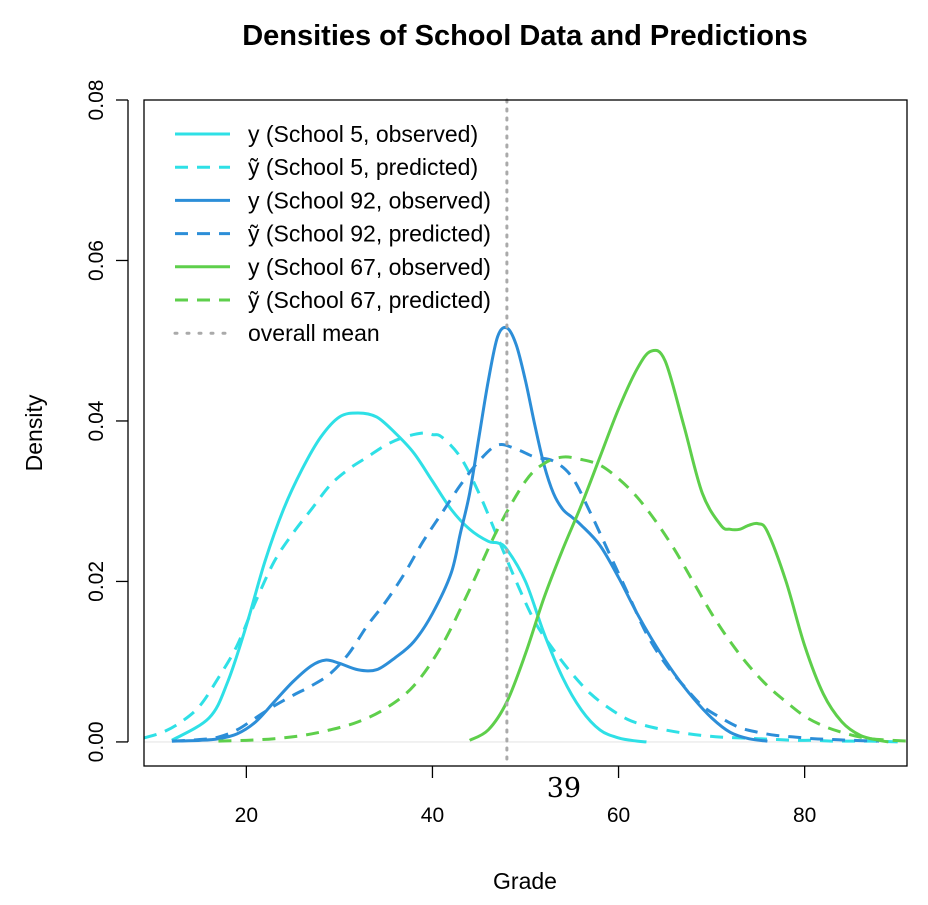  I want to click on y-tick-label: 0.08, so click(96, 100).